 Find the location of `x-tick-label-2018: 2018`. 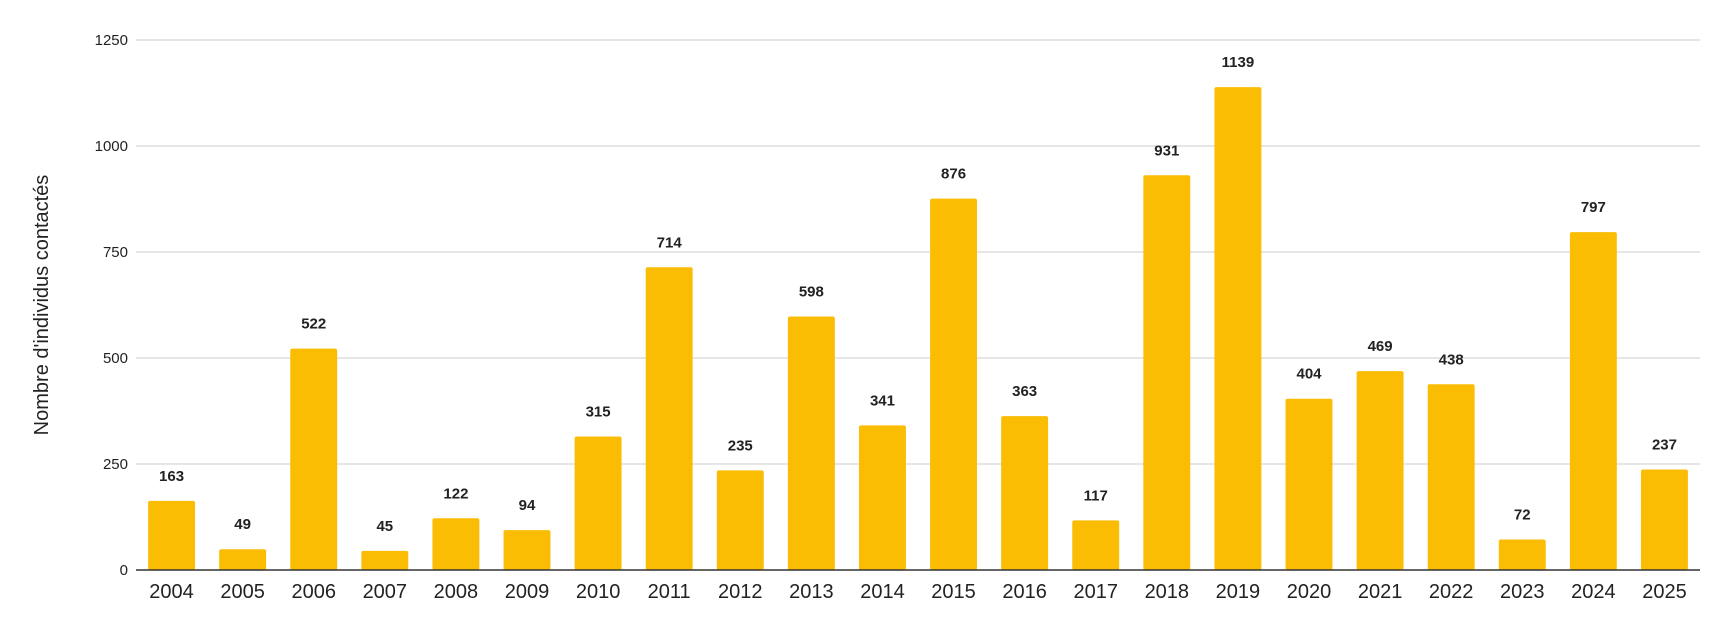

x-tick-label-2018: 2018 is located at coordinates (1167, 592).